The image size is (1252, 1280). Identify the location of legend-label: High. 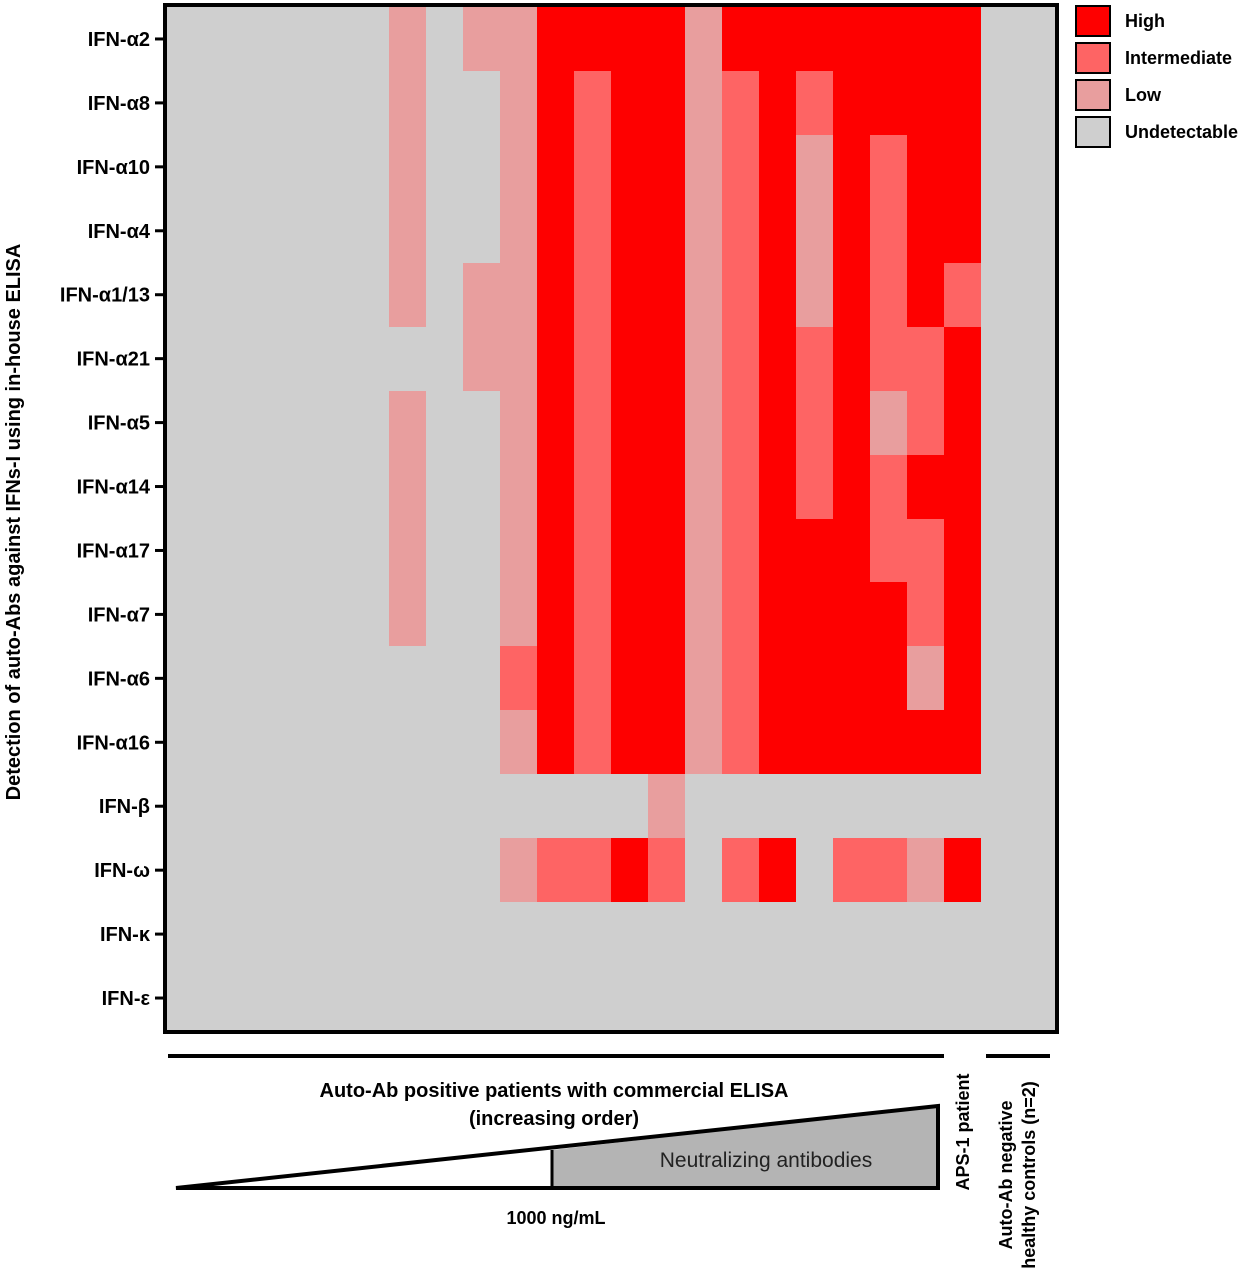
(1145, 21).